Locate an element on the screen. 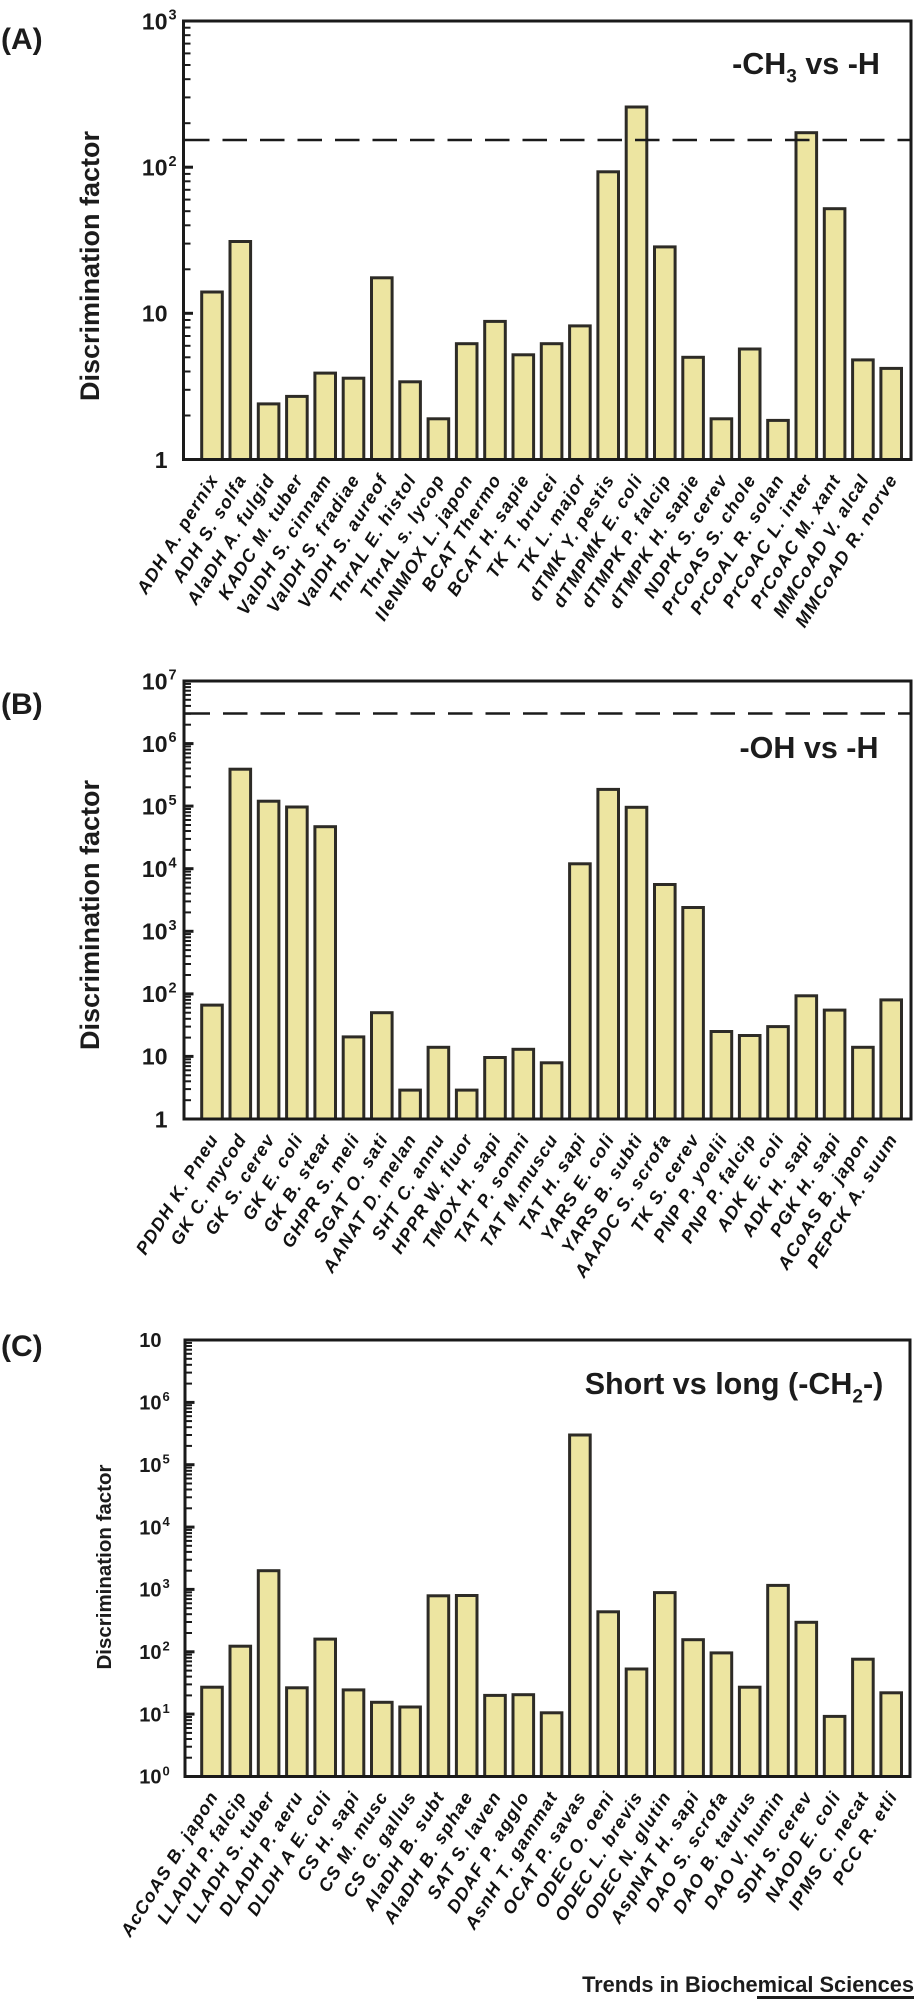 The height and width of the screenshot is (2000, 916). svg-text: Trends in Biochemical Sciences is located at coordinates (748, 1984).